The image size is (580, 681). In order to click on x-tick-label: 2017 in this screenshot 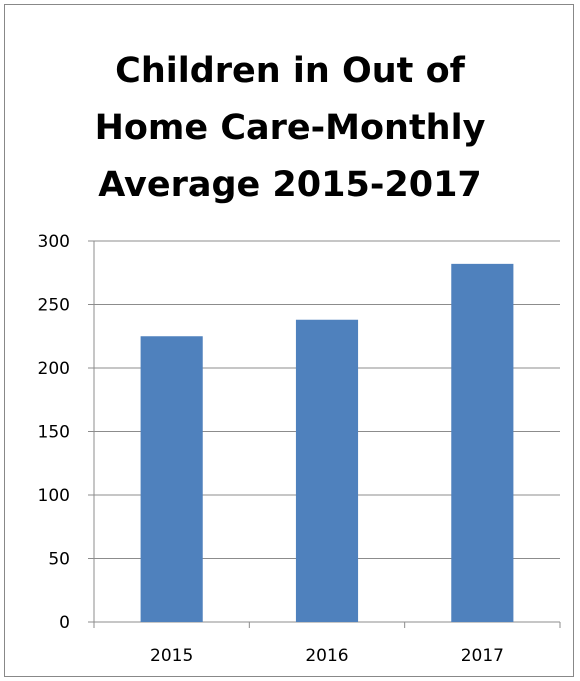, I will do `click(482, 656)`.